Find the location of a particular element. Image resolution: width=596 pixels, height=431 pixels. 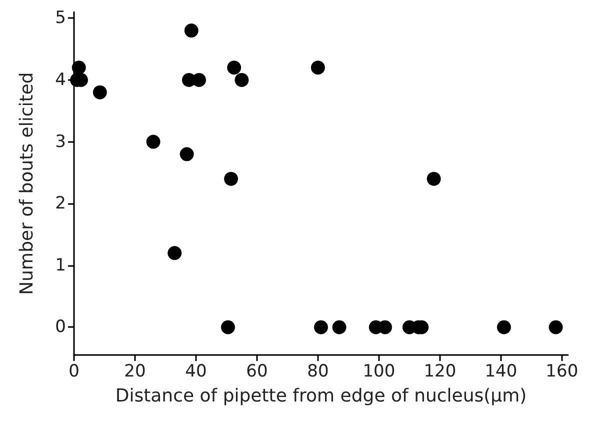

y-tick-label: 4 is located at coordinates (60, 80).